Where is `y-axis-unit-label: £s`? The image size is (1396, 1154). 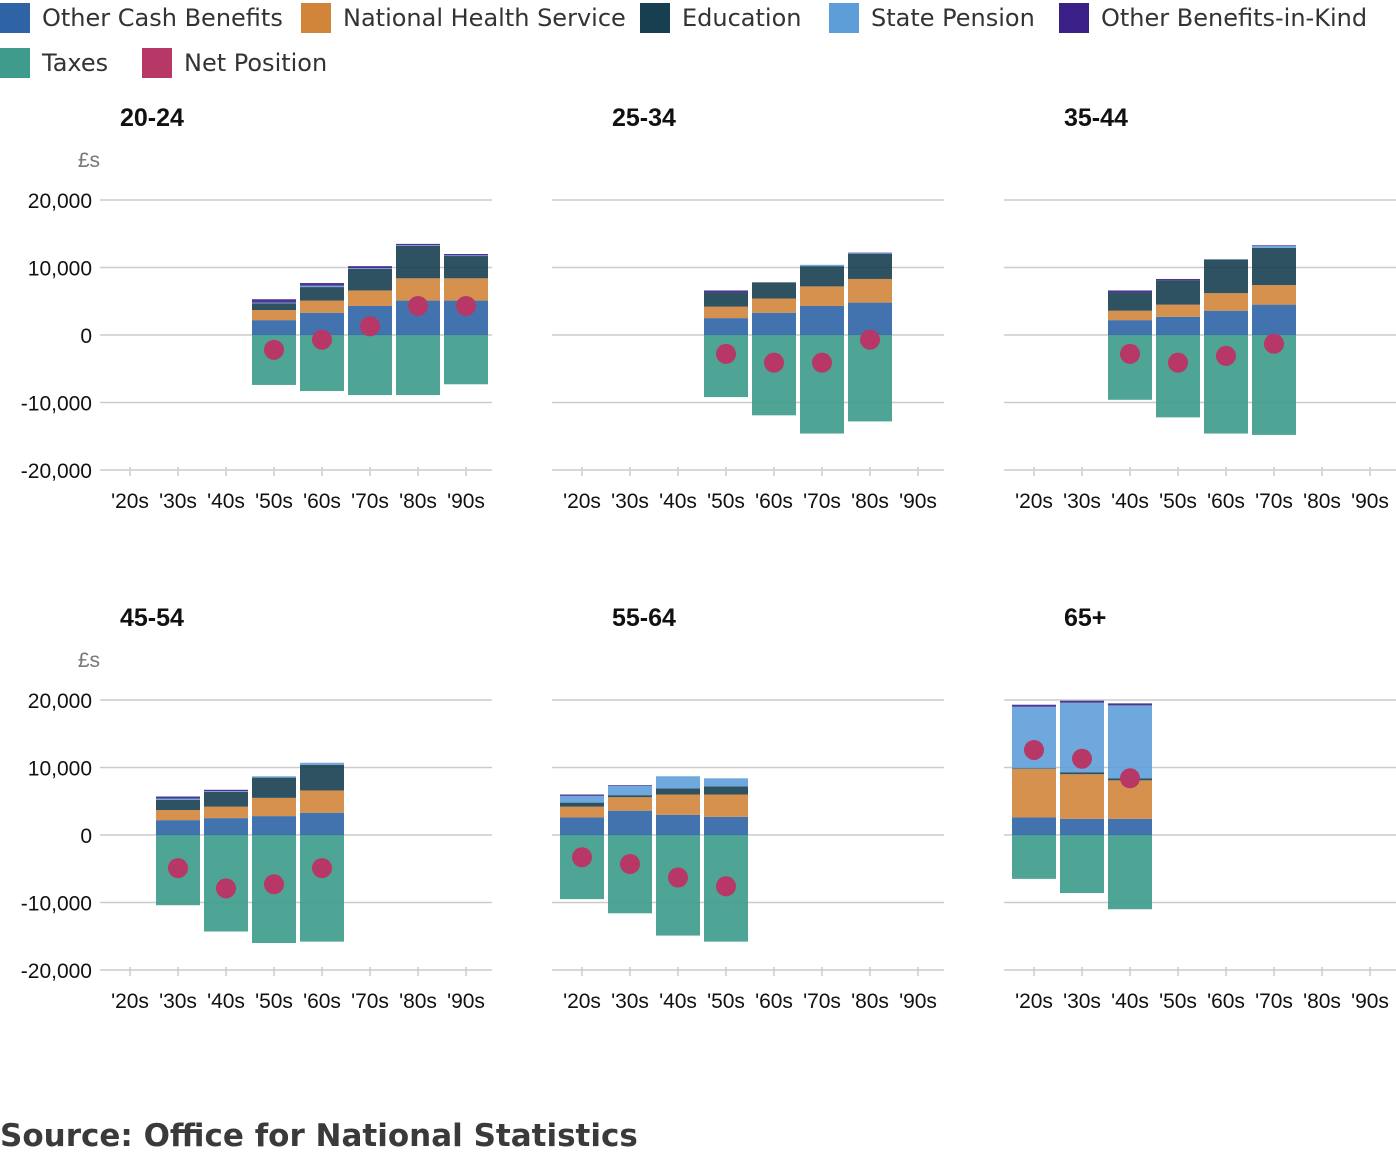 y-axis-unit-label: £s is located at coordinates (89, 160).